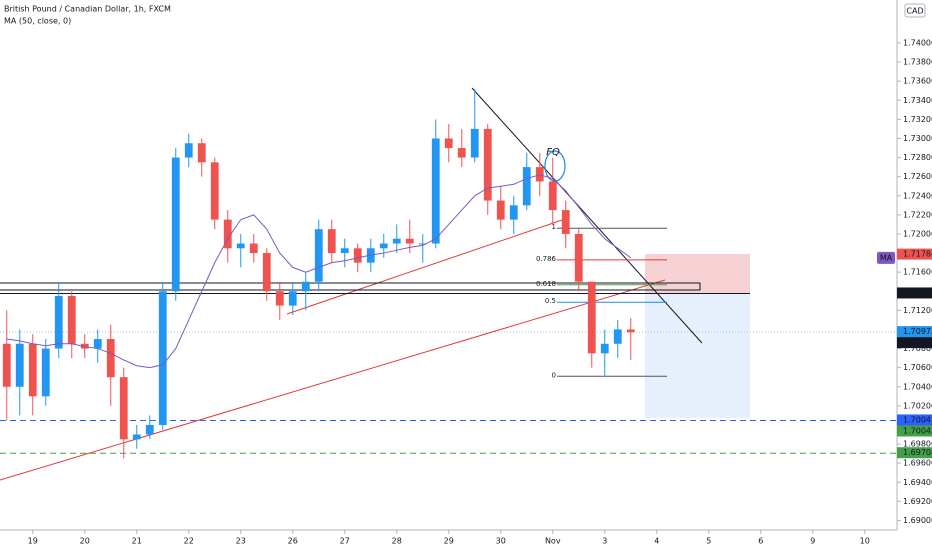 The image size is (932, 550). What do you see at coordinates (917, 214) in the screenshot?
I see `y-tick-label: 1.72200` at bounding box center [917, 214].